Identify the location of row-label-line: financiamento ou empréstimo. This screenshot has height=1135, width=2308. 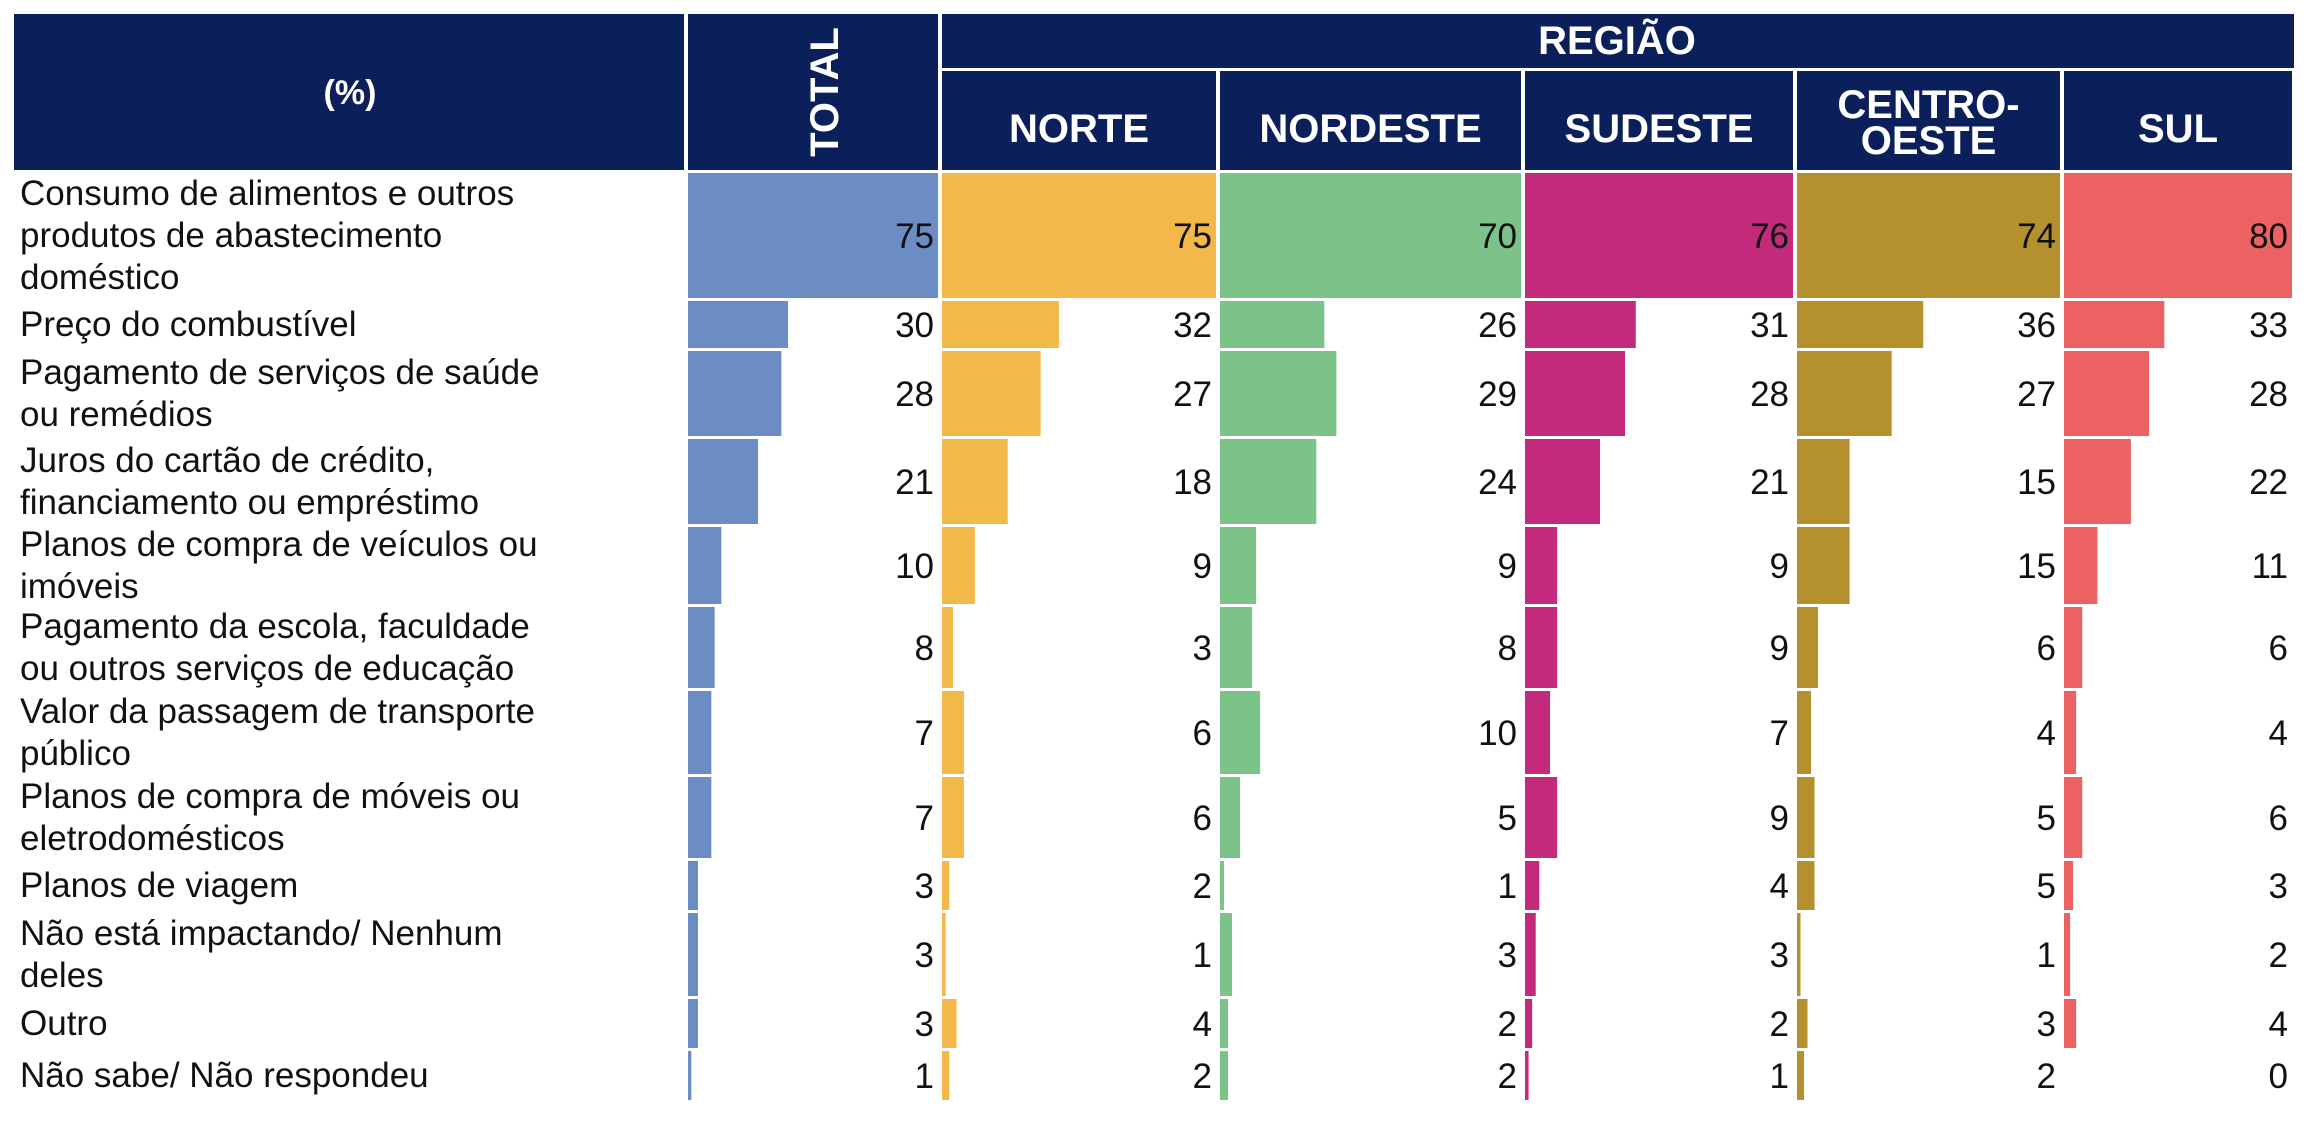
(249, 502).